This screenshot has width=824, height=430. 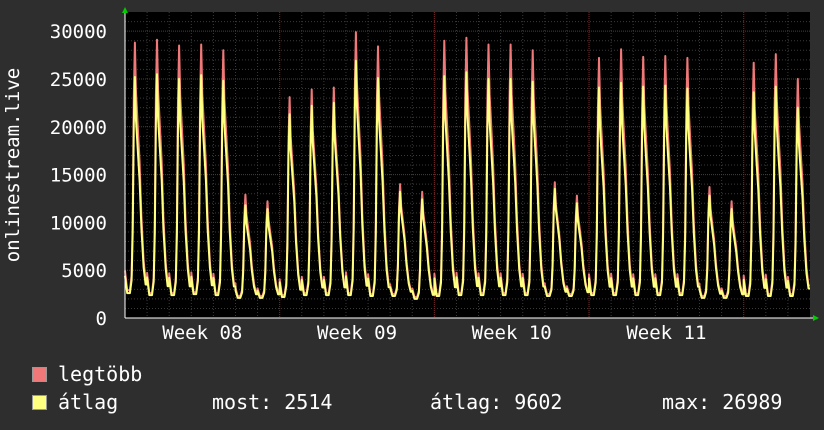 I want to click on y-axis-arrow-icon, so click(x=125, y=10).